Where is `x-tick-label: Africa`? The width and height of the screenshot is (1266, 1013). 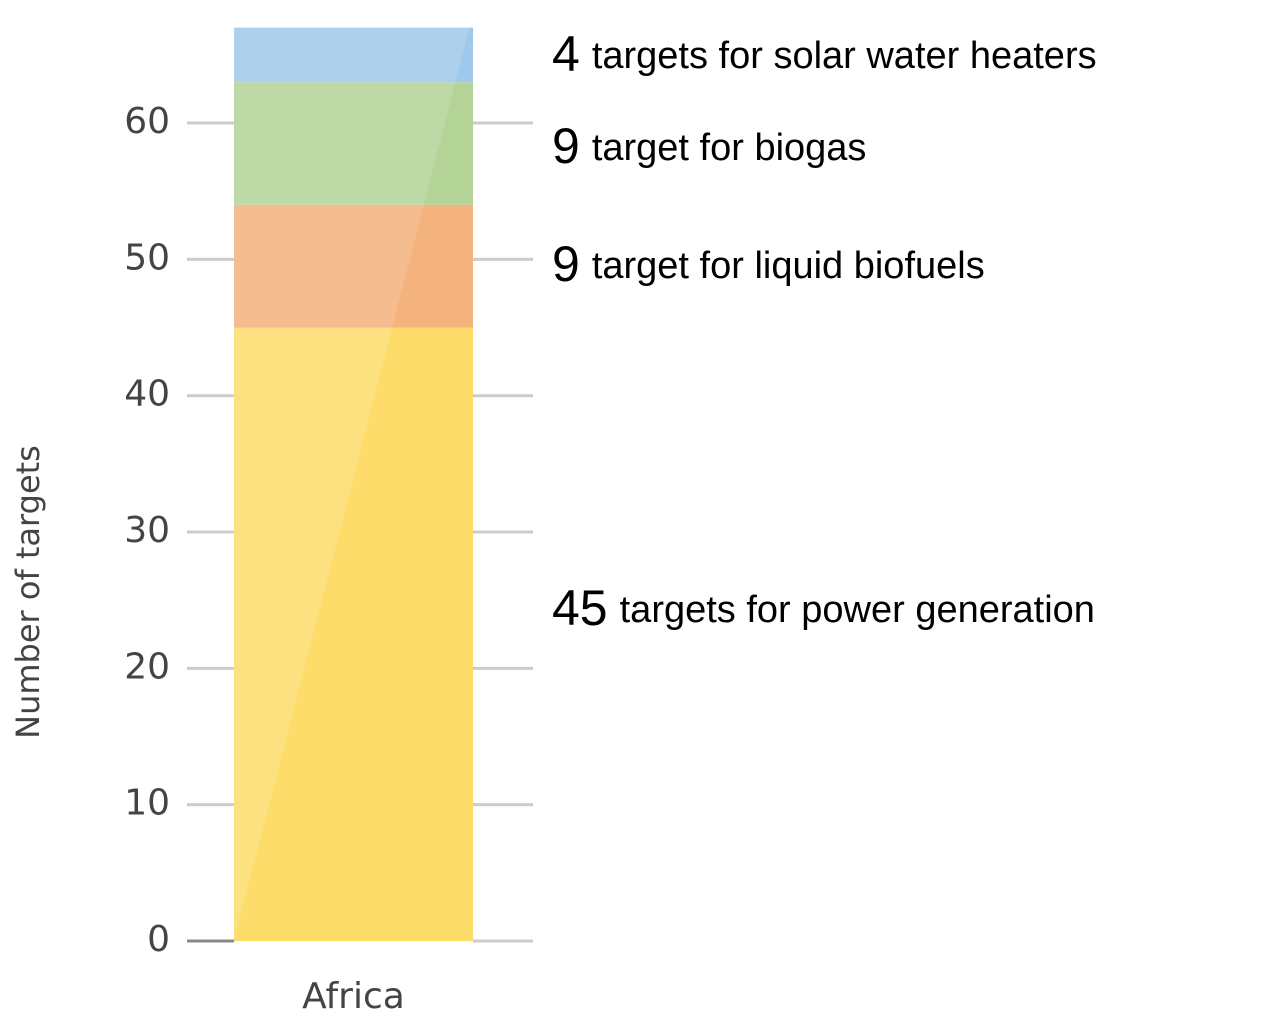 x-tick-label: Africa is located at coordinates (353, 994).